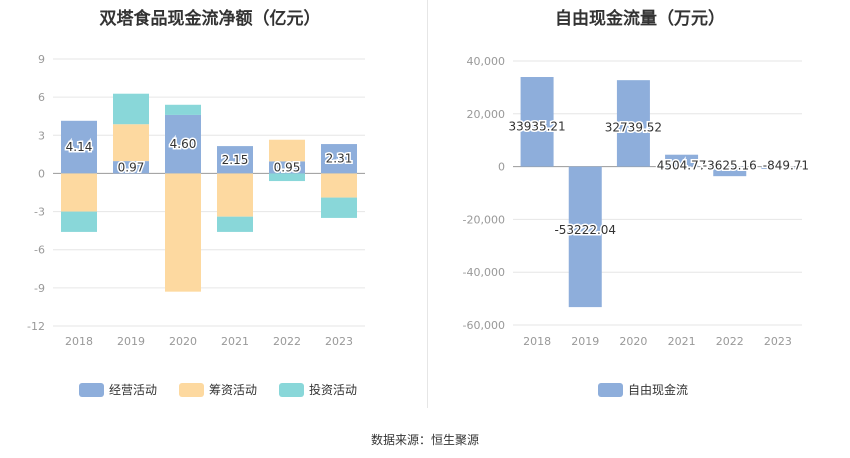 This screenshot has height=458, width=850. I want to click on legend-swatch-fcf, so click(610, 389).